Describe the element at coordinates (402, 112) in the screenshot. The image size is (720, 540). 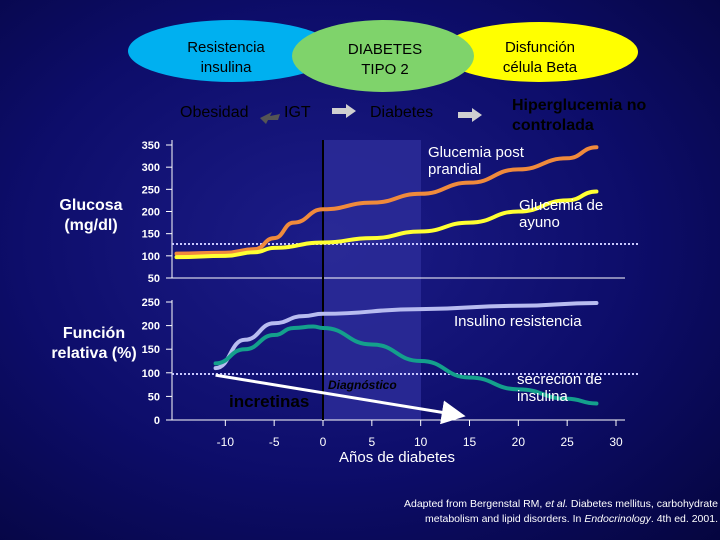
I see `stage-diabetes: Diabetes` at that location.